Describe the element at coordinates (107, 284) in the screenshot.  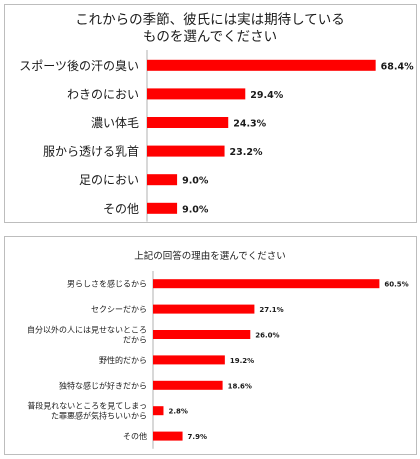
I see `category-label: 男らしさを感じるから` at that location.